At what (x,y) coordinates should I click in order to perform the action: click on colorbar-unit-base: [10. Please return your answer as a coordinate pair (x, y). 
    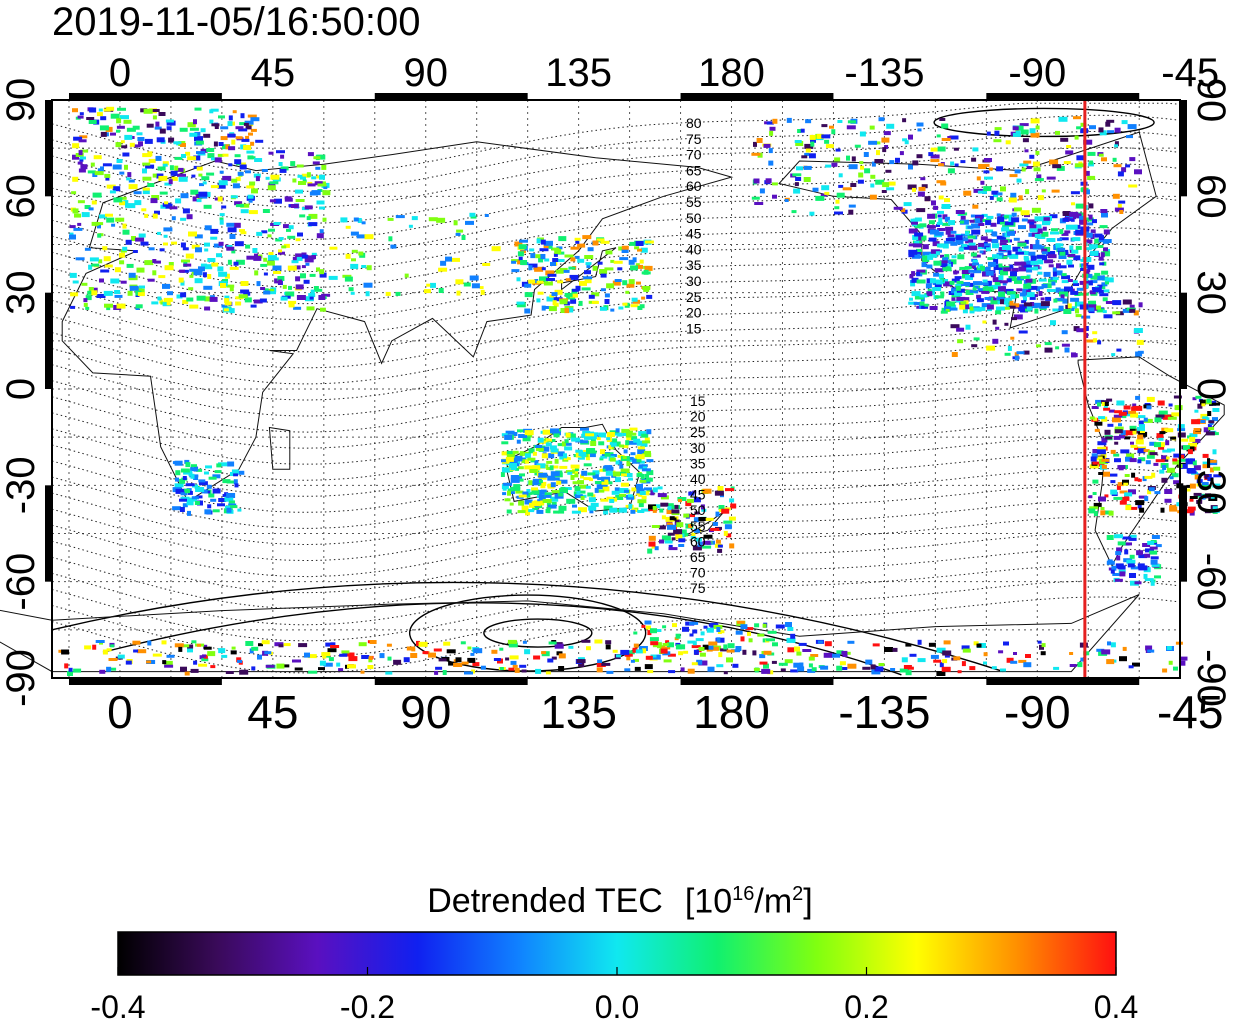
    Looking at the image, I should click on (708, 901).